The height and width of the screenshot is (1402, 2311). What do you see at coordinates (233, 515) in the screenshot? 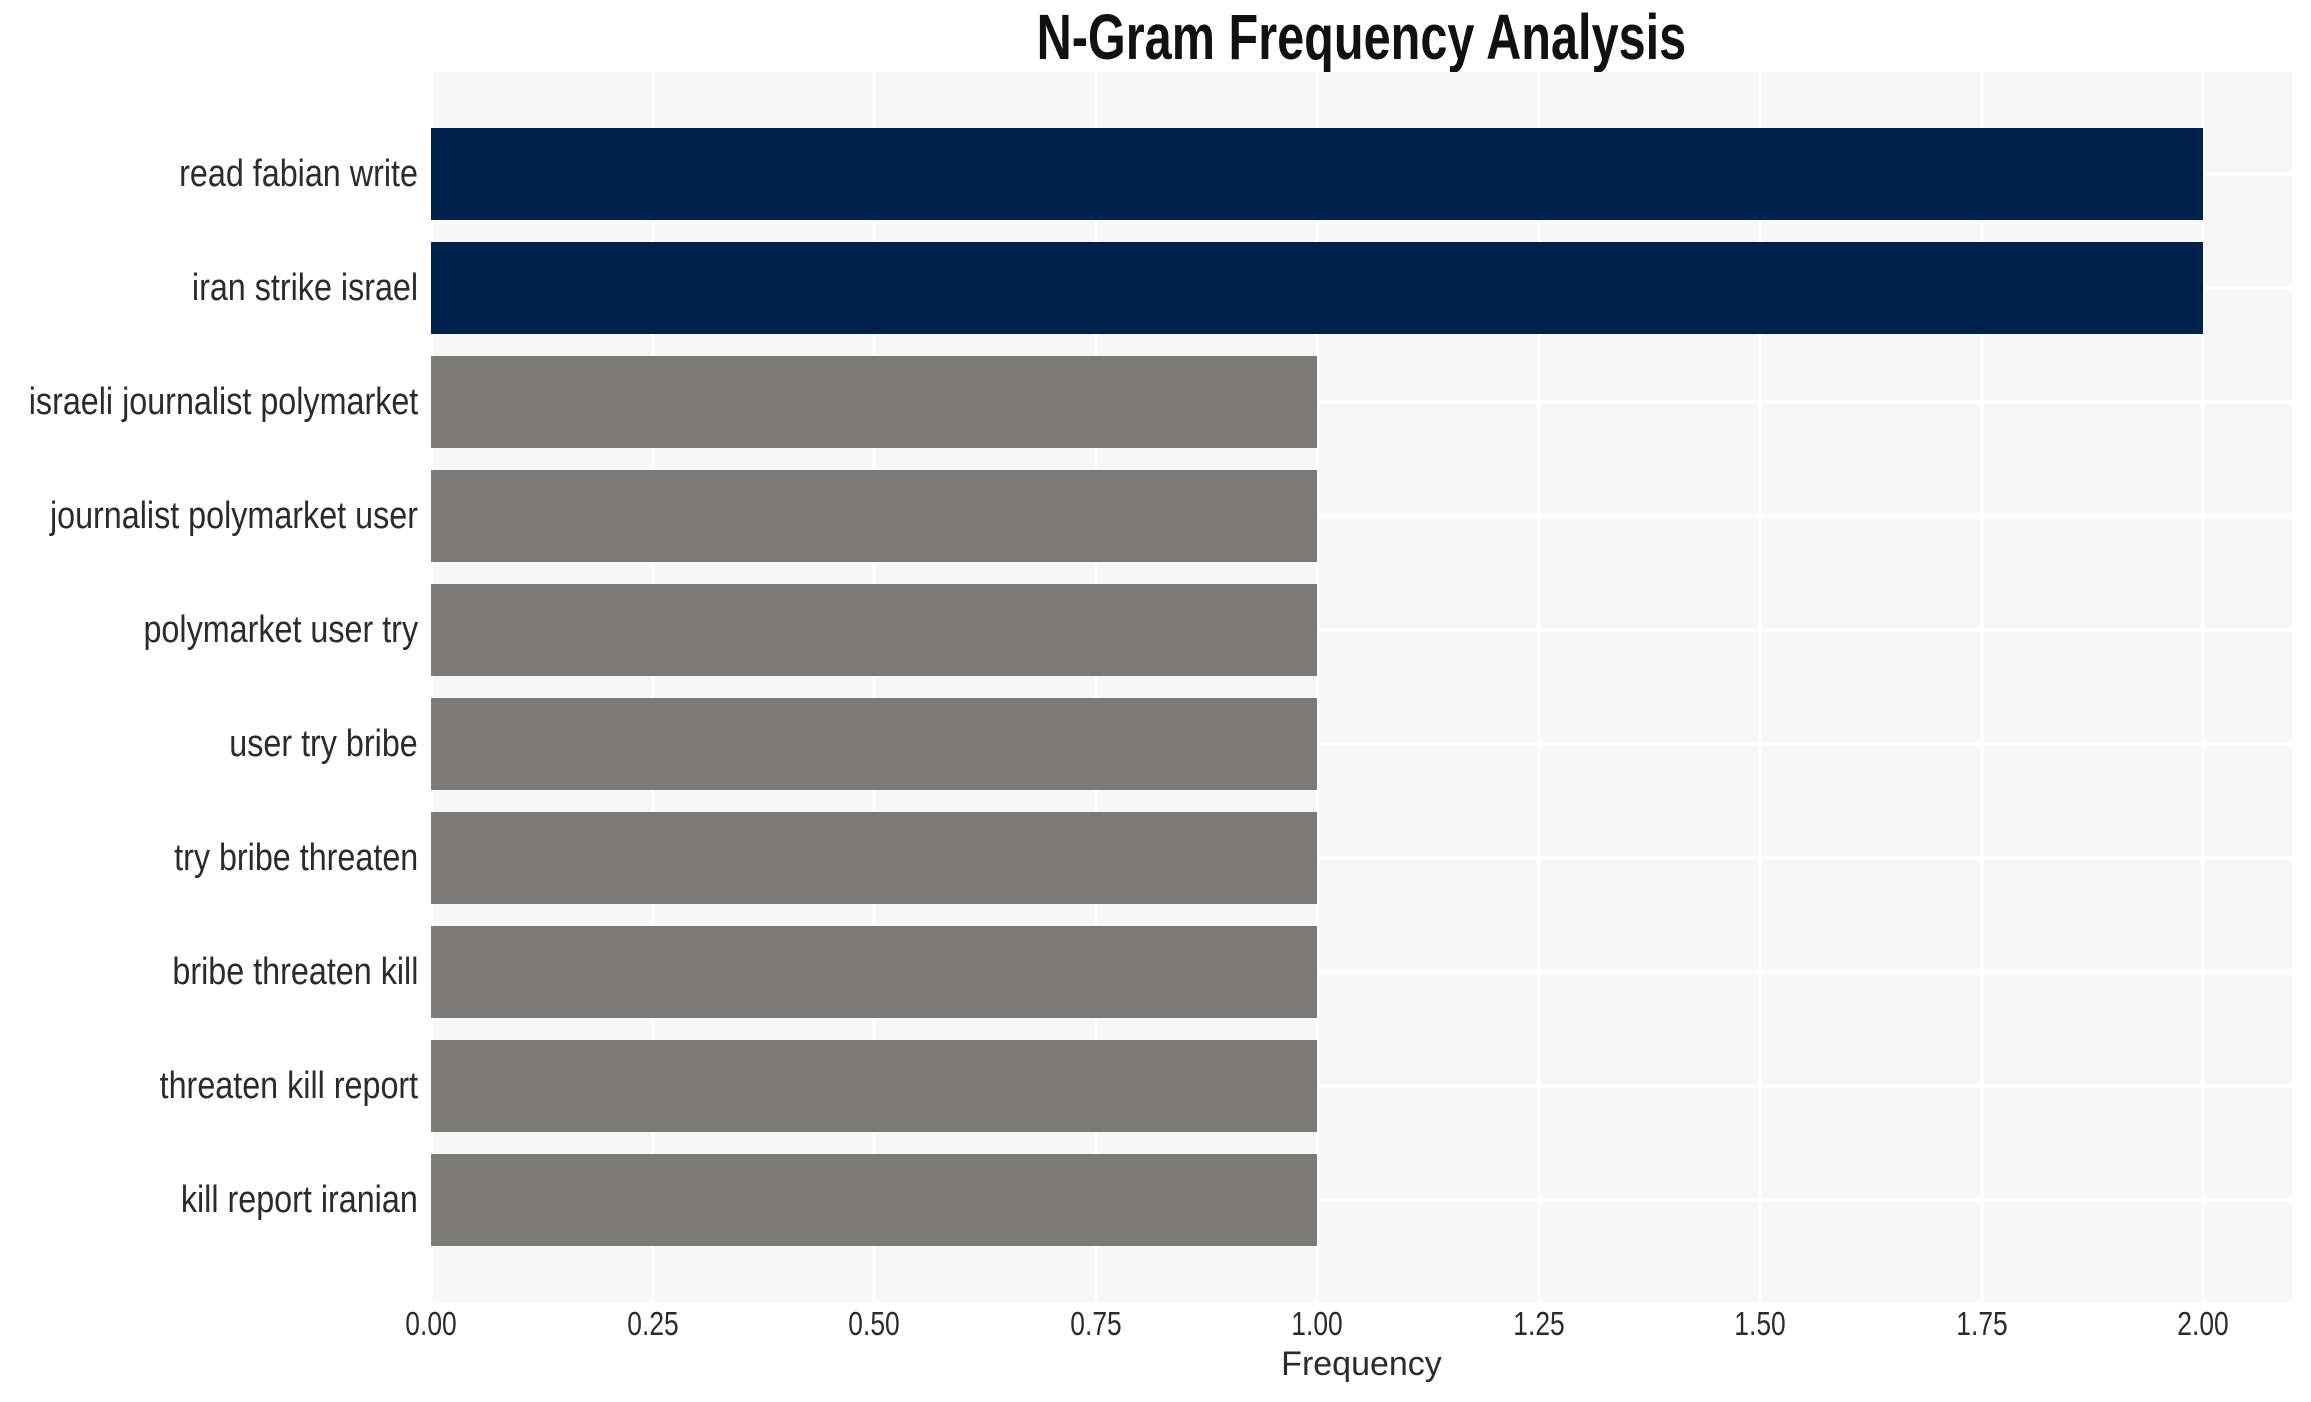
I see `y-axis-label-text: journalist polymarket user` at bounding box center [233, 515].